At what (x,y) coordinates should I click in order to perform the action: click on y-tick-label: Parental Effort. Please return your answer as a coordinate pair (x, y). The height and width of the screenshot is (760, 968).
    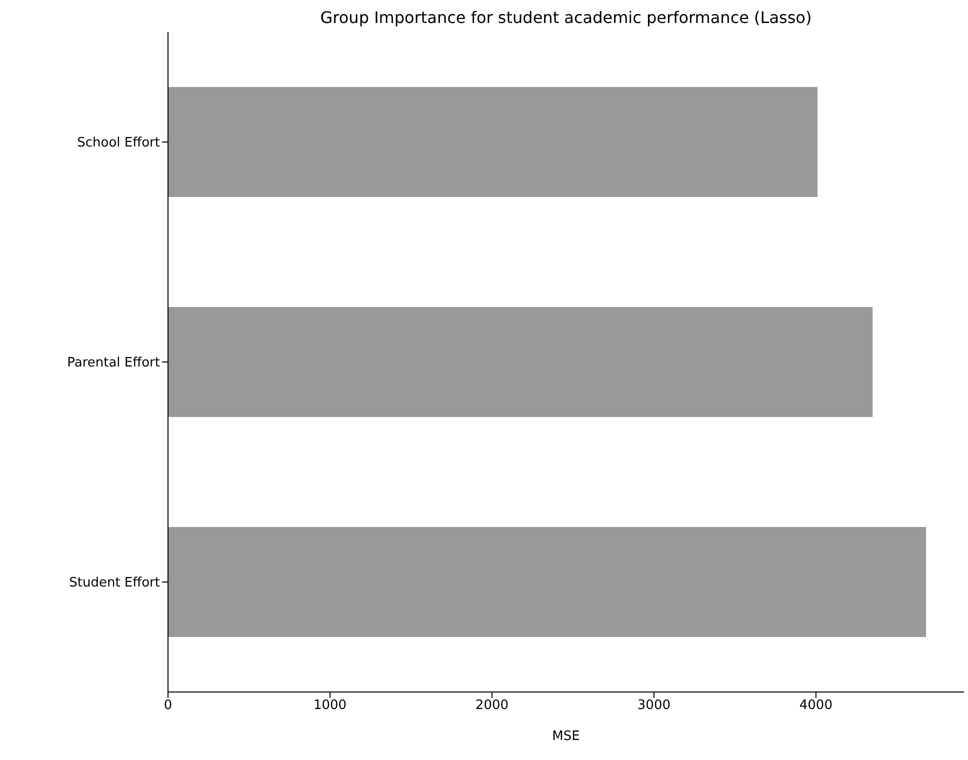
    Looking at the image, I should click on (113, 363).